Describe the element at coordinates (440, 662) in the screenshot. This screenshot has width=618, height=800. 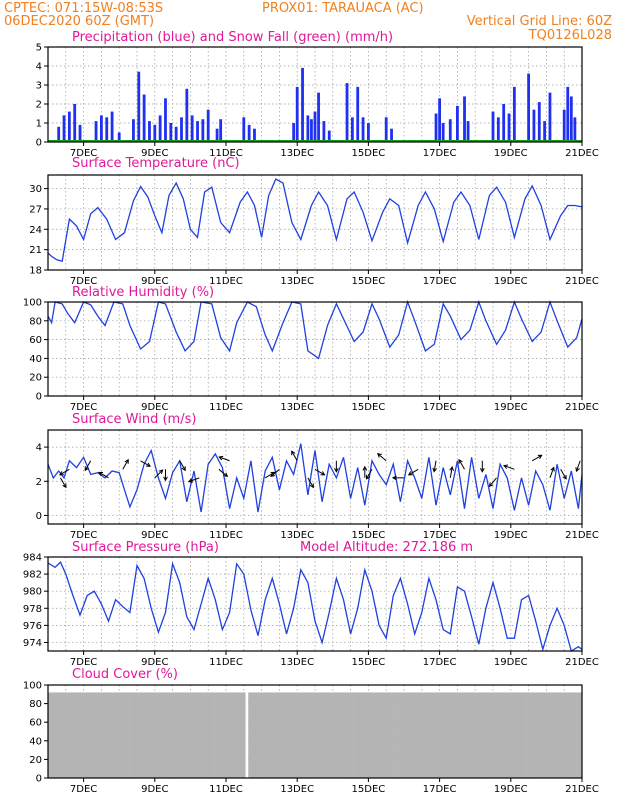
I see `x-tick-label: 17DEC` at that location.